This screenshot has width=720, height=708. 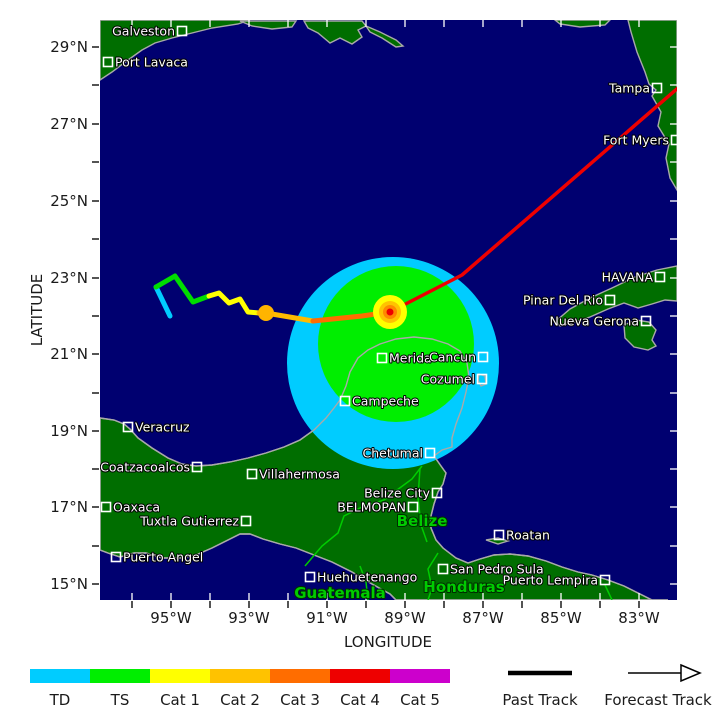 I want to click on city-label: Galveston, so click(x=143, y=31).